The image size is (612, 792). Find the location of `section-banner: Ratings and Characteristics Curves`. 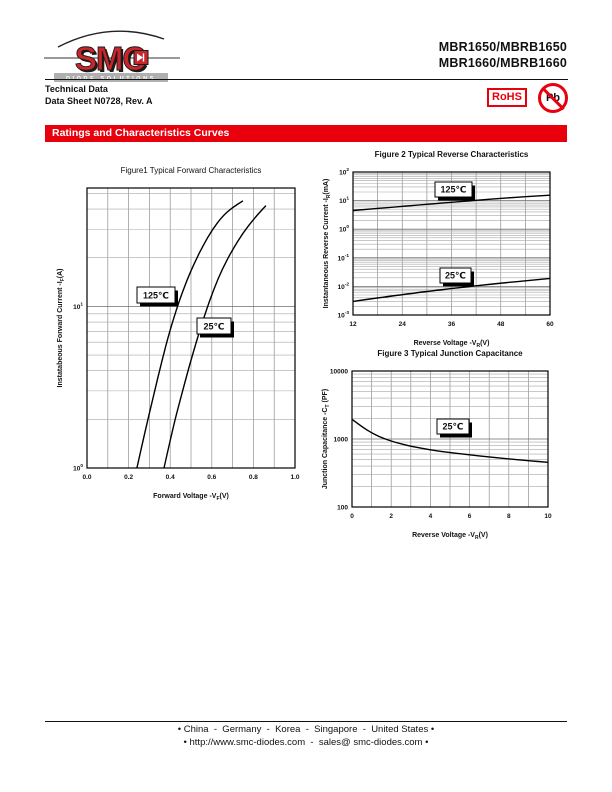

section-banner: Ratings and Characteristics Curves is located at coordinates (306, 133).